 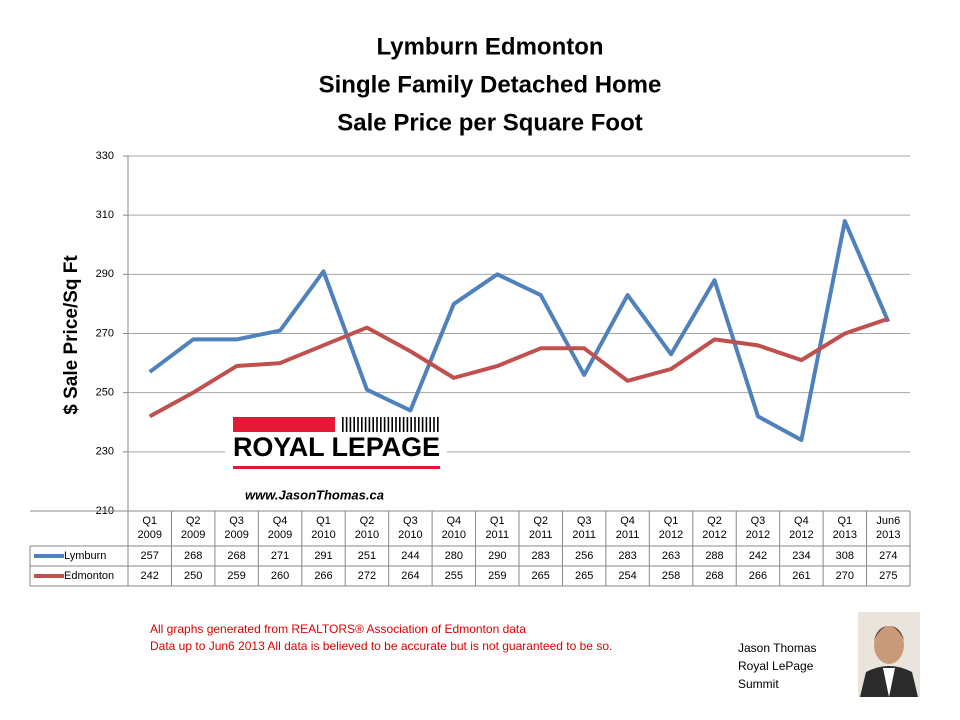 What do you see at coordinates (454, 528) in the screenshot?
I see `x-tick-label: Q4 2010` at bounding box center [454, 528].